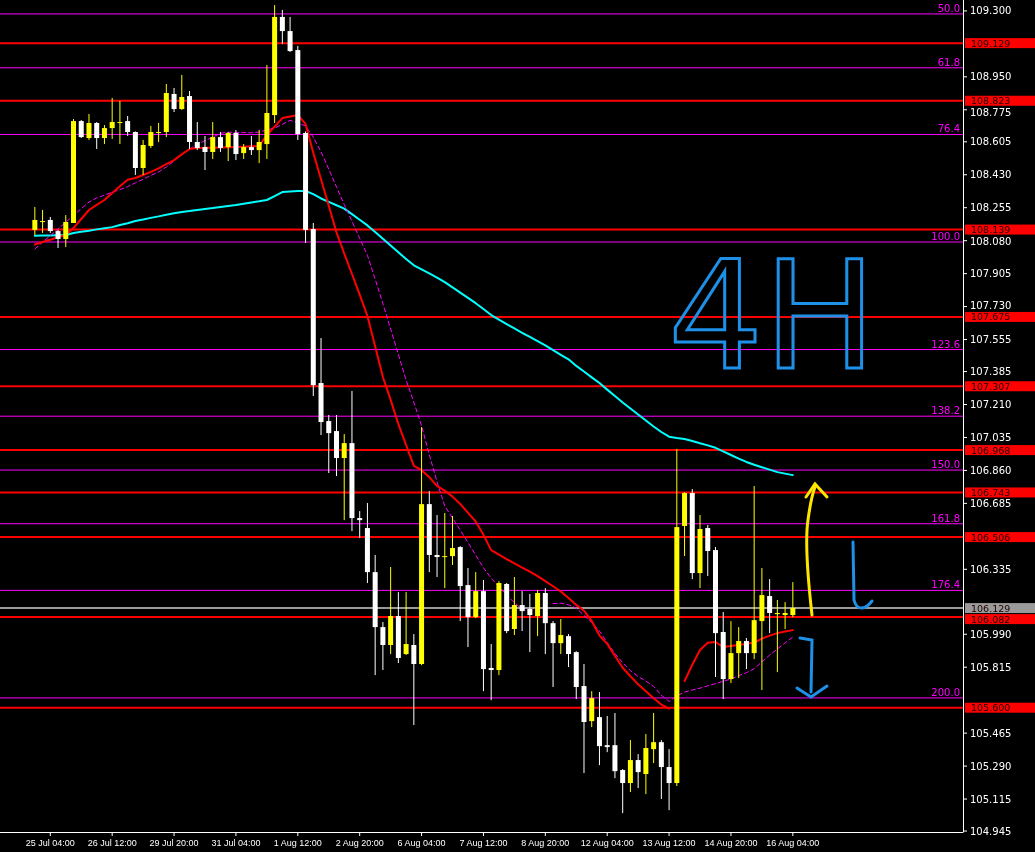 The width and height of the screenshot is (1035, 852). What do you see at coordinates (991, 708) in the screenshot?
I see `ref-line-label: 105.600` at bounding box center [991, 708].